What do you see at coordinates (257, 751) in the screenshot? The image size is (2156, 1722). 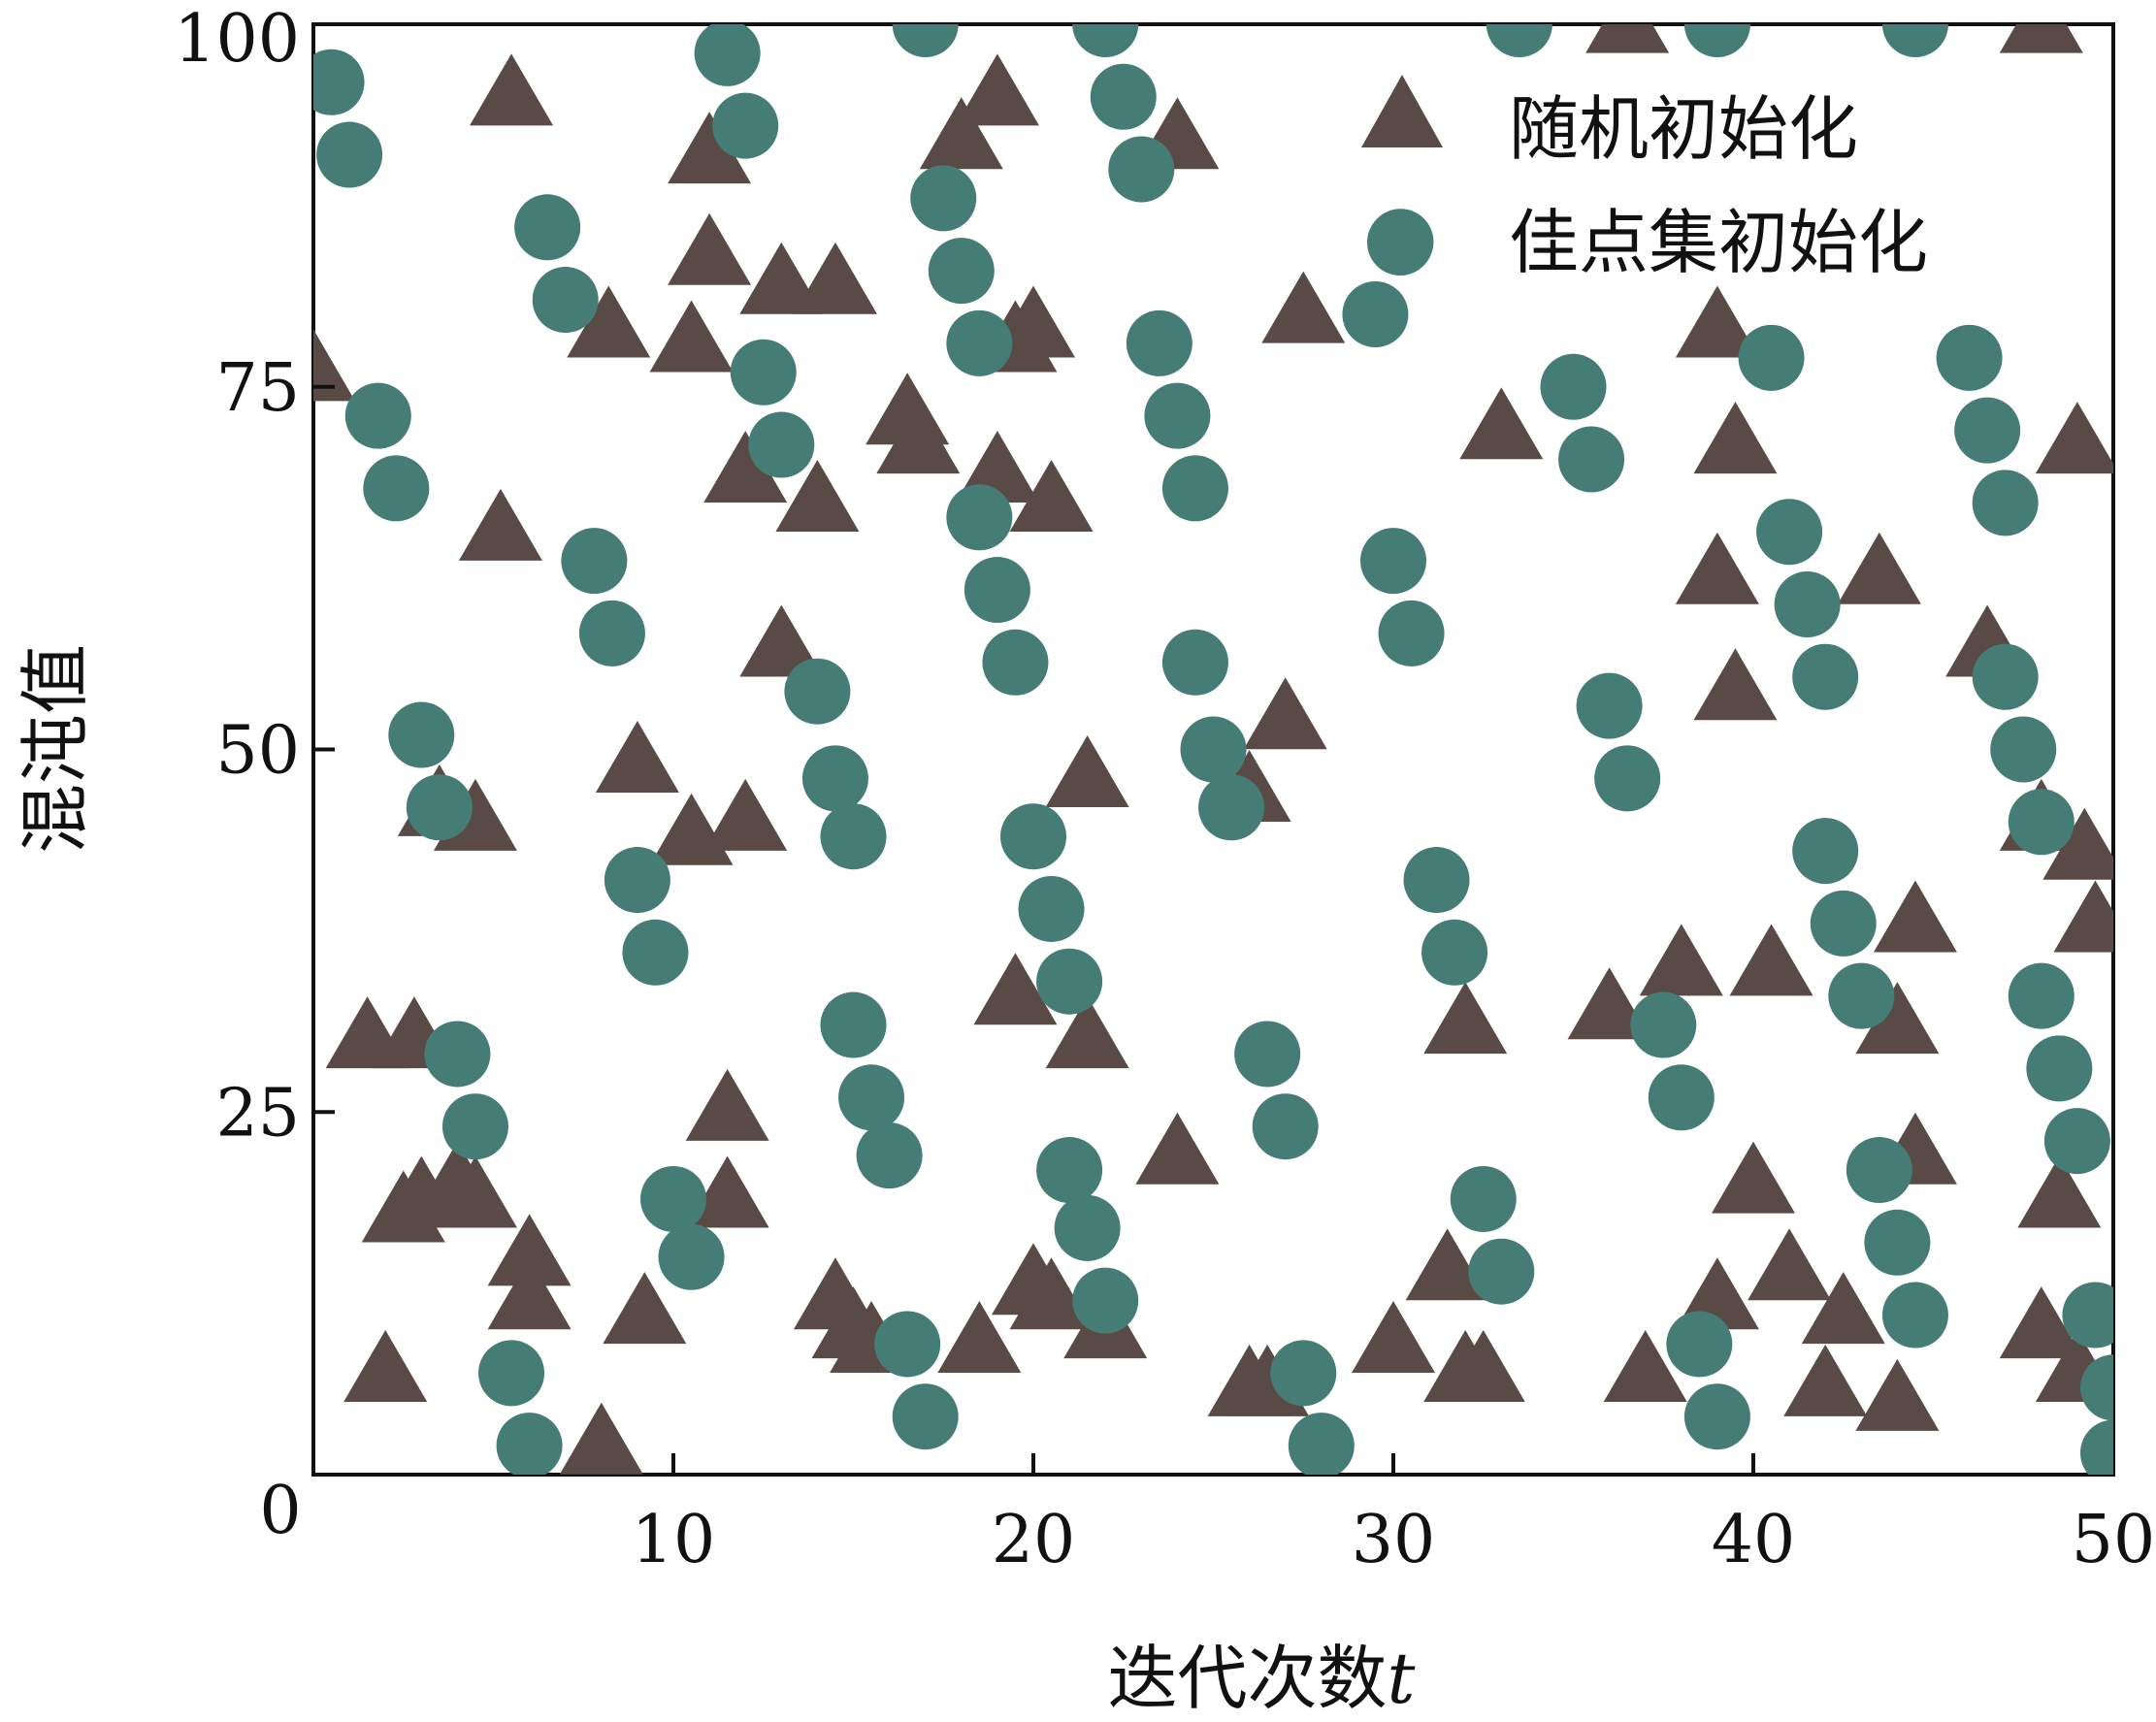 I see `y-tick-label: 50` at bounding box center [257, 751].